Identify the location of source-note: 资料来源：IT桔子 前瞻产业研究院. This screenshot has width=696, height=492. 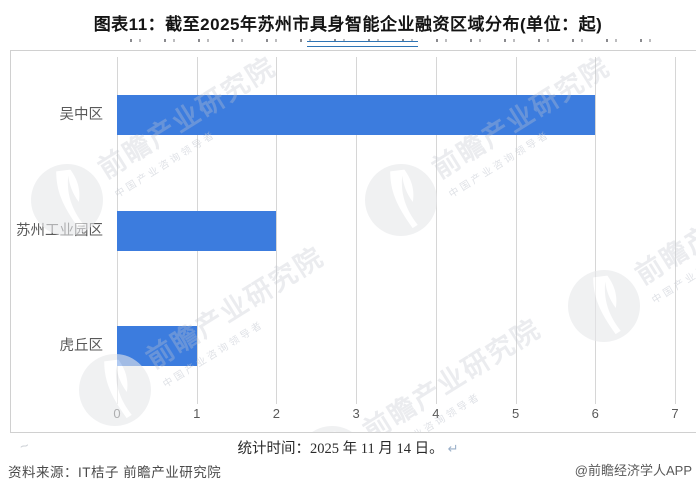
(115, 472).